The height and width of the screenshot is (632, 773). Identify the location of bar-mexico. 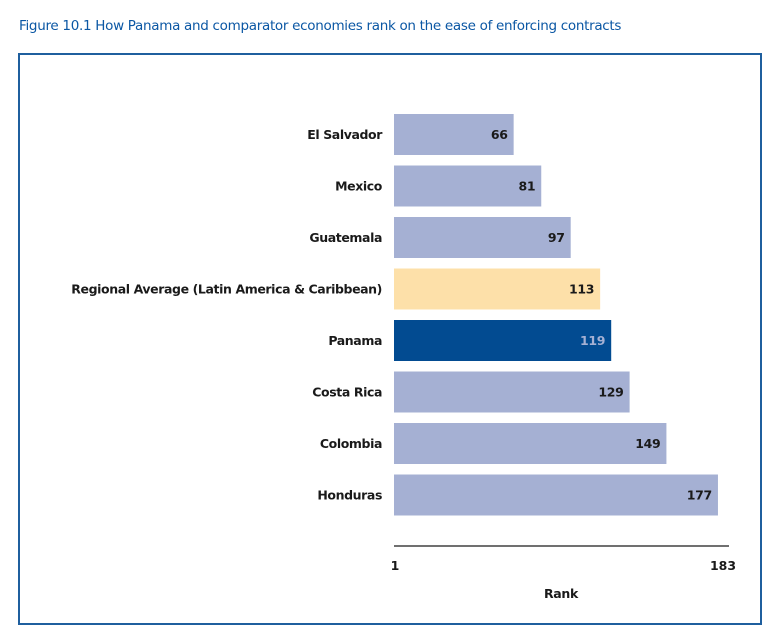
(468, 186).